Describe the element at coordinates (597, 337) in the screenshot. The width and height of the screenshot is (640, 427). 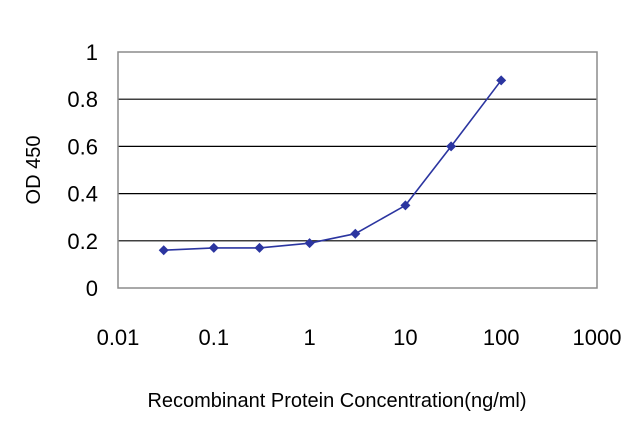
I see `x-tick-label: 1000` at that location.